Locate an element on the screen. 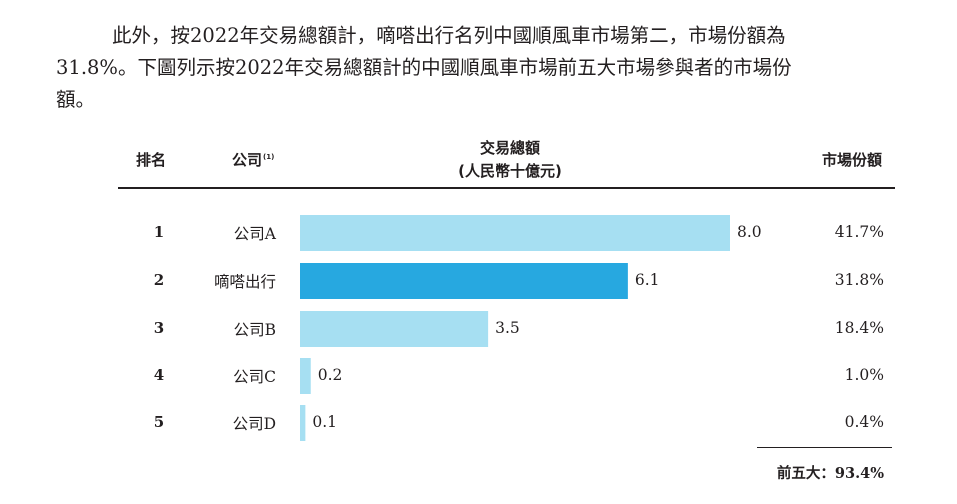 This screenshot has width=957, height=504. value-label-3: 3.5 is located at coordinates (507, 328).